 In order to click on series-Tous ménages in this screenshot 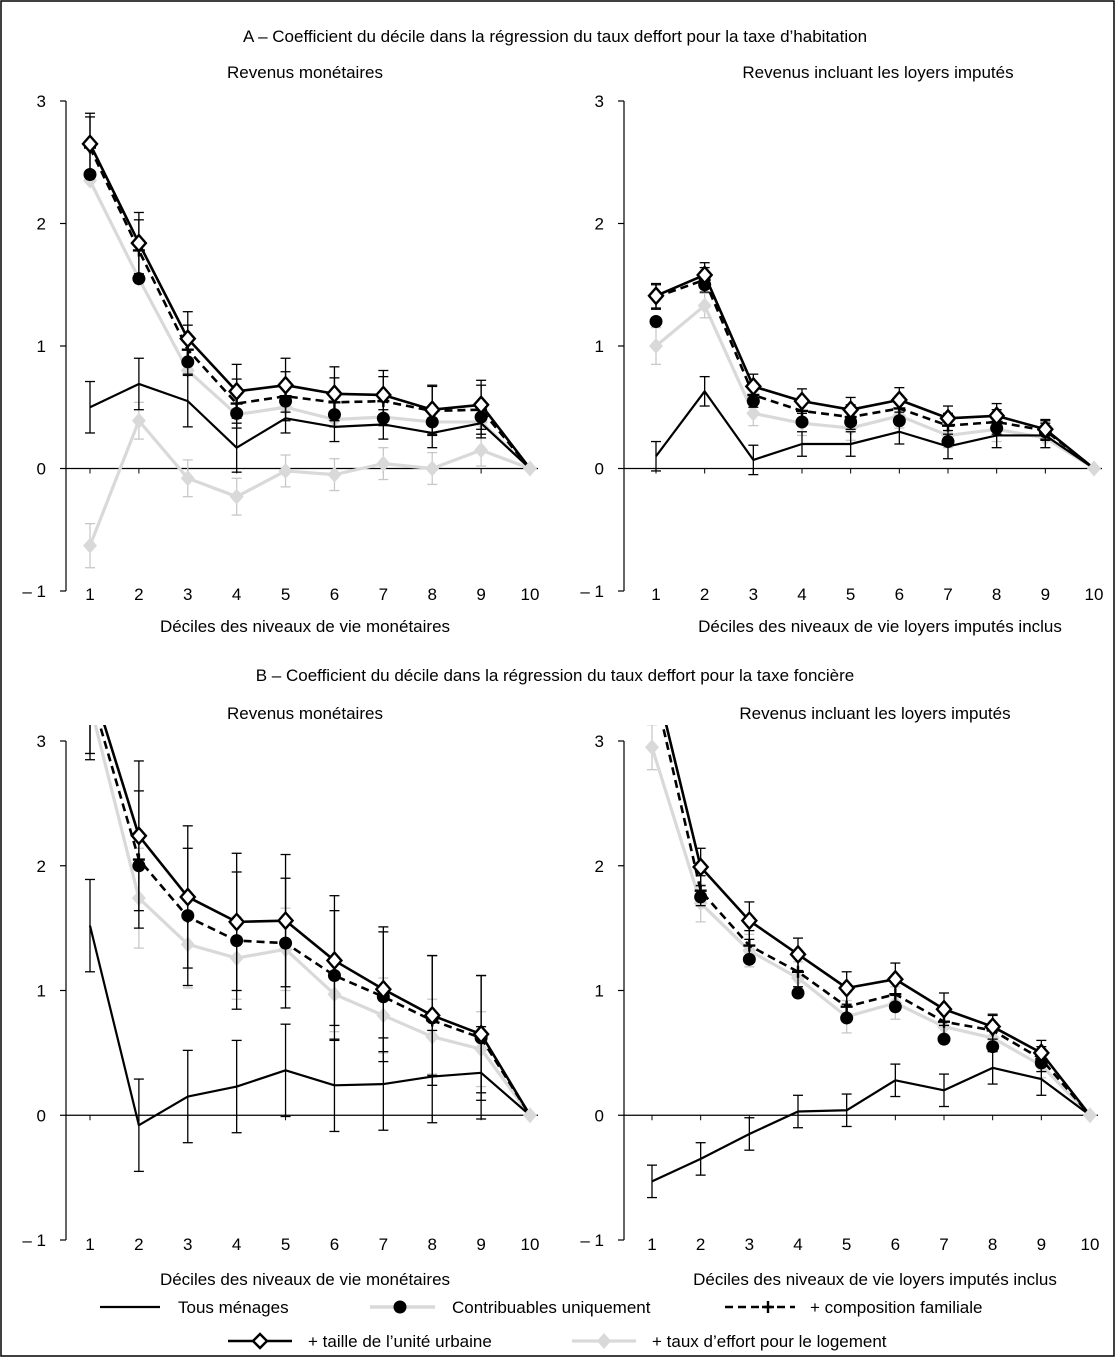, I will do `click(308, 415)`.